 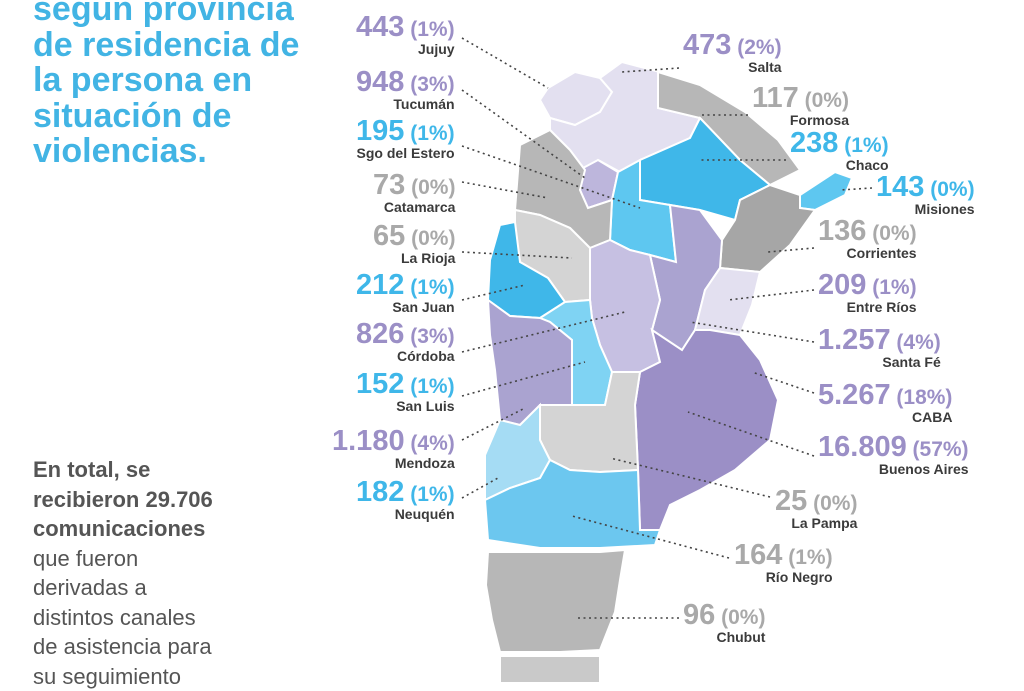 I want to click on province-name: La Pampa, so click(x=816, y=523).